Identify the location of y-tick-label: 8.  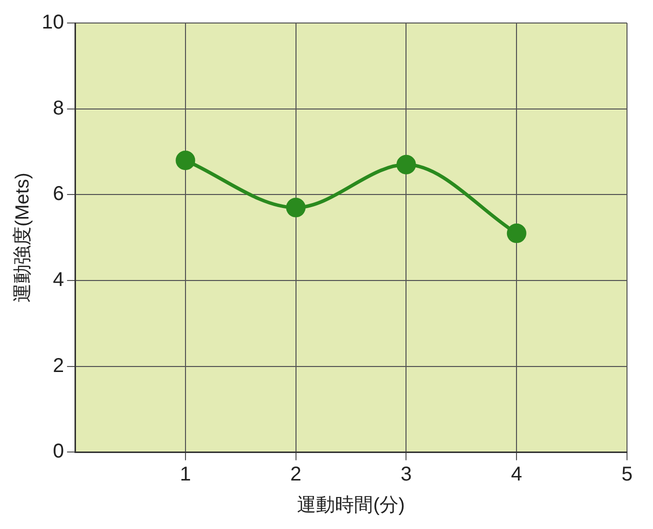
(58, 108).